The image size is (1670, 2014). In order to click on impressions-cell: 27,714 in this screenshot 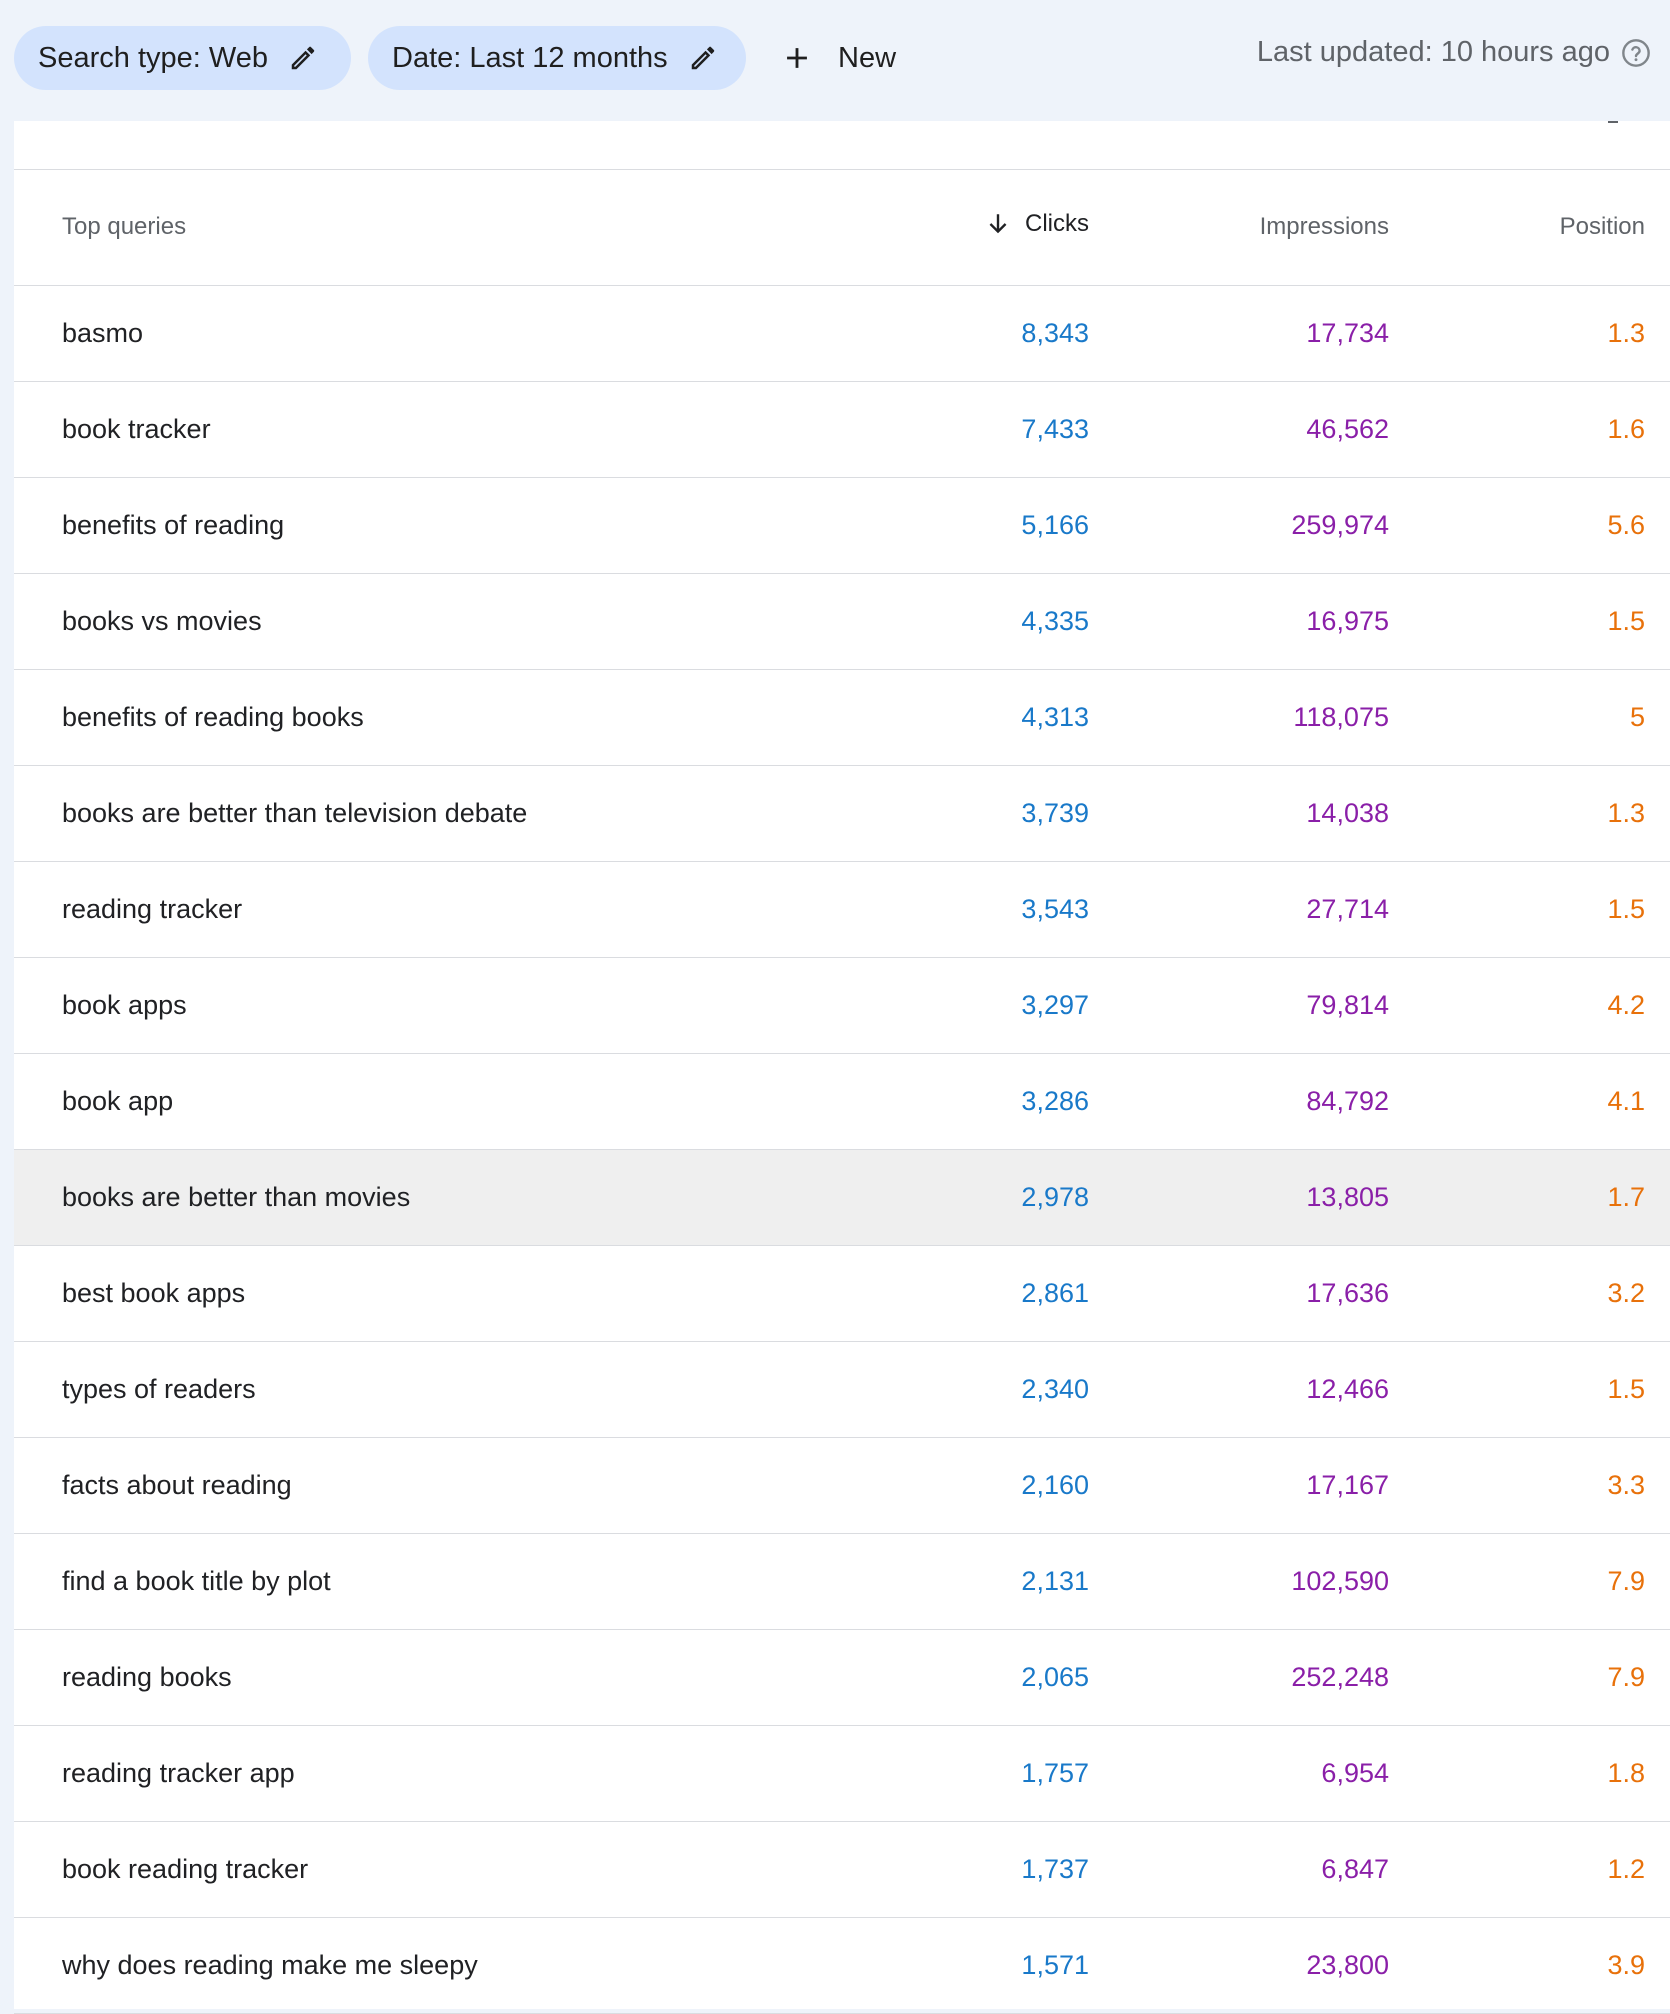, I will do `click(1347, 908)`.